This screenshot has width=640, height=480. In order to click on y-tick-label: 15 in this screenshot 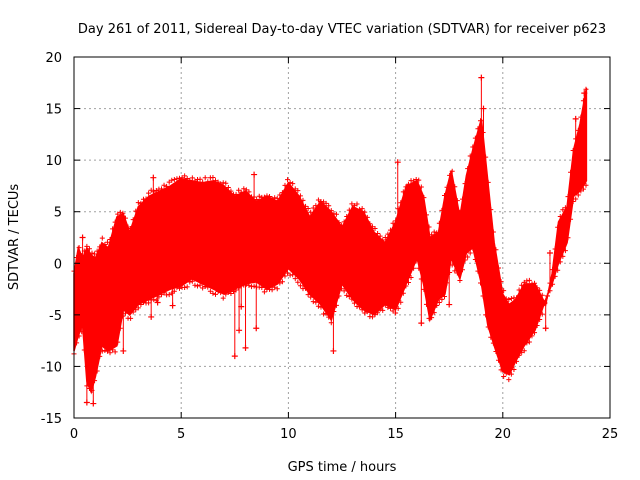, I will do `click(53, 110)`.